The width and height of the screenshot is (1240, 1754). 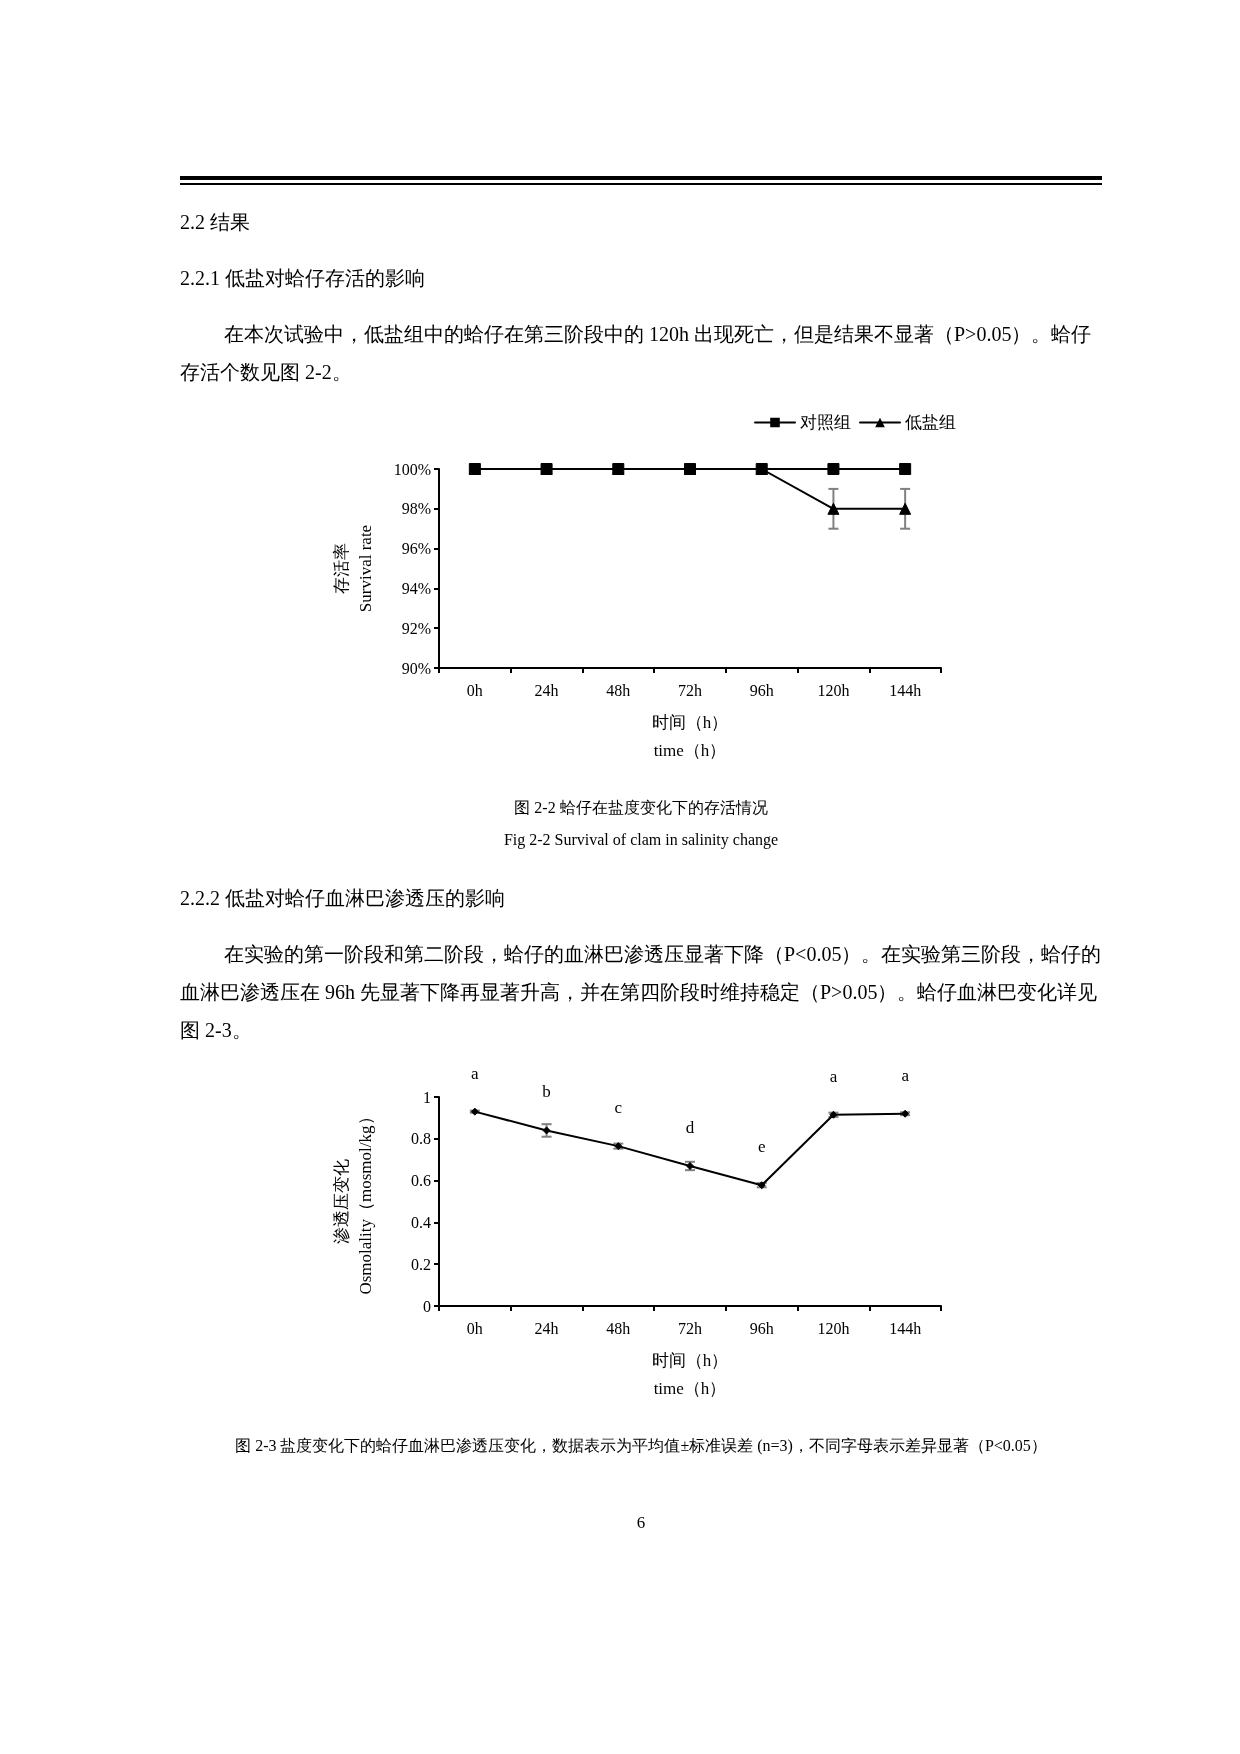 What do you see at coordinates (761, 1147) in the screenshot?
I see `annotation: e` at bounding box center [761, 1147].